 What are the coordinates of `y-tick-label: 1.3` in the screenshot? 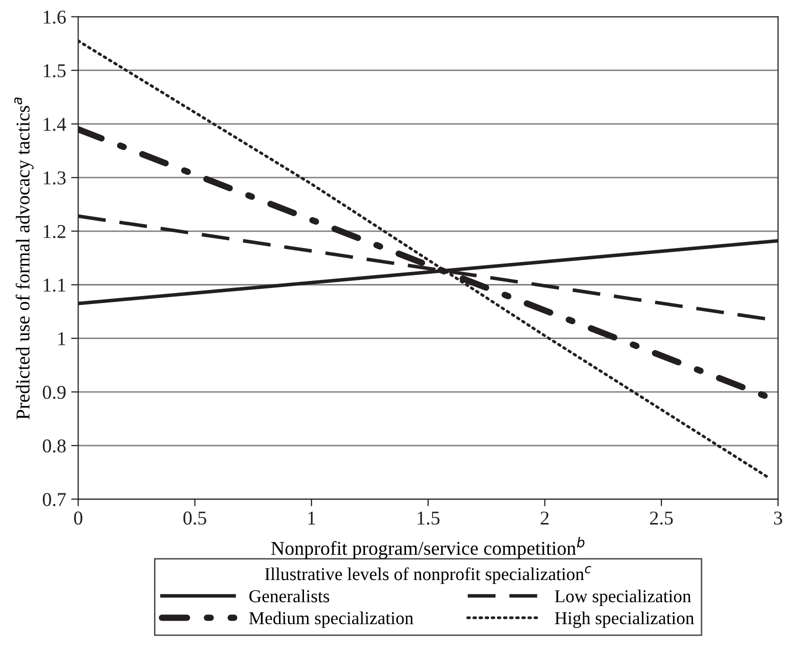 It's located at (55, 178).